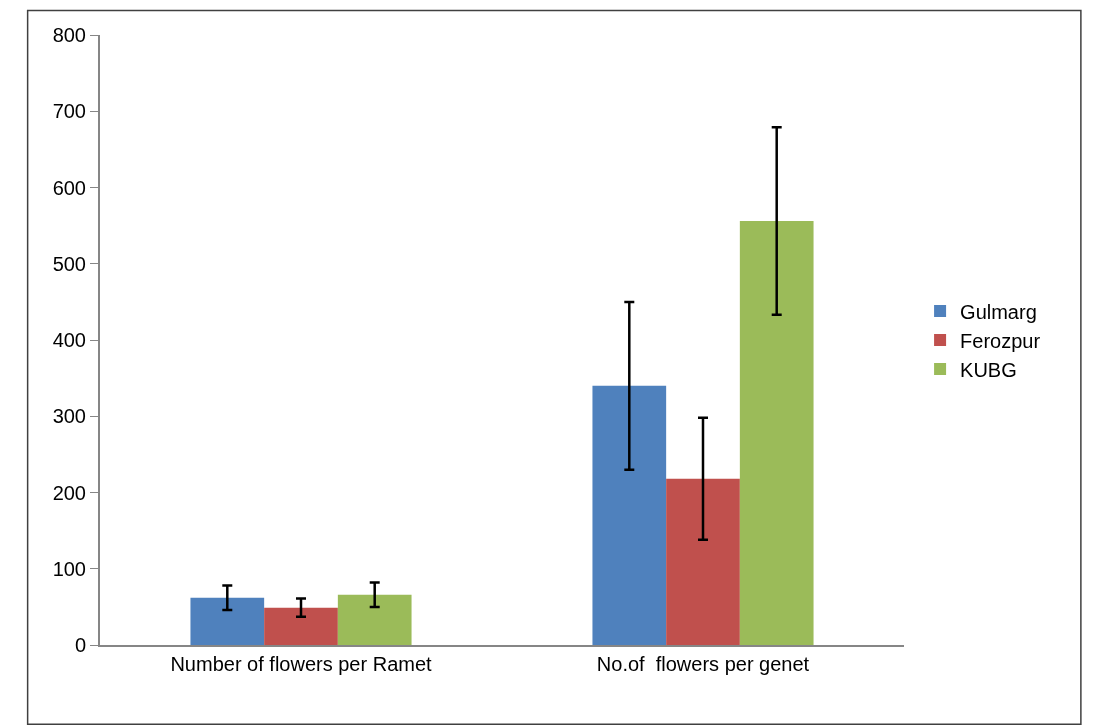  Describe the element at coordinates (1000, 340) in the screenshot. I see `legend-label: Ferozpur` at that location.